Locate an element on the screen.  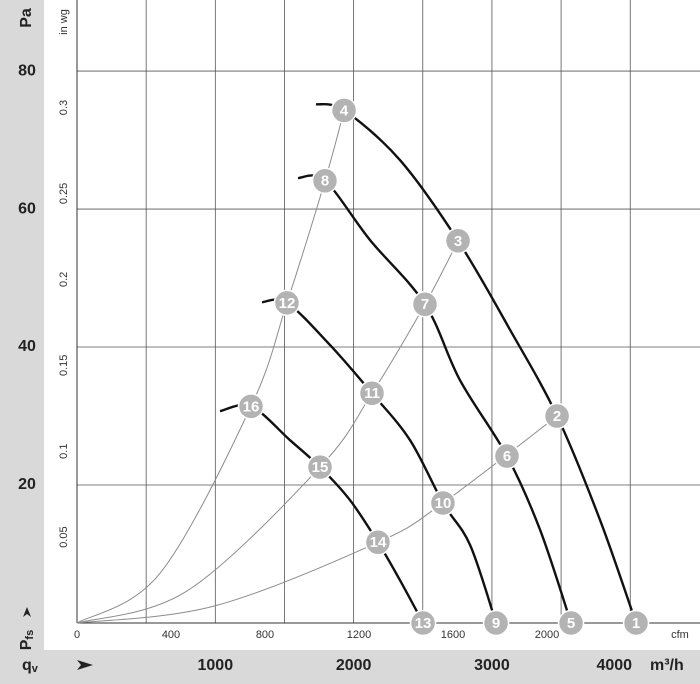
x2-tick-label: 0 is located at coordinates (77, 635).